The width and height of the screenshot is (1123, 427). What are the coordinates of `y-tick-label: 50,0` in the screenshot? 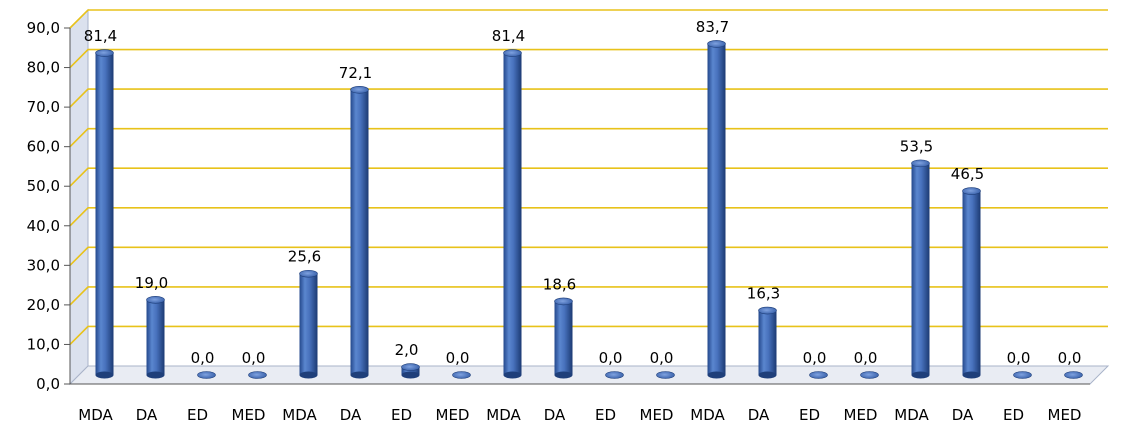 It's located at (43, 186).